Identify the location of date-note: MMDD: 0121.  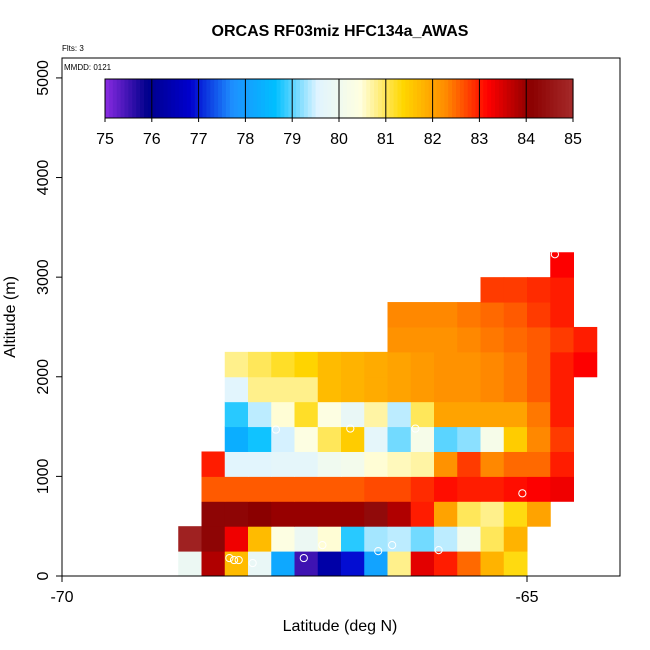
(88, 67).